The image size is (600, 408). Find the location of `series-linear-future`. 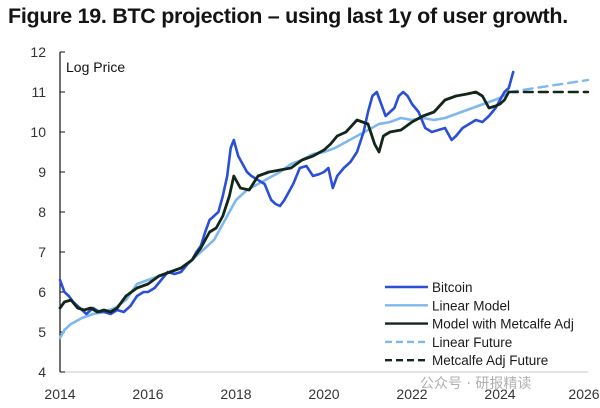

series-linear-future is located at coordinates (548, 86).